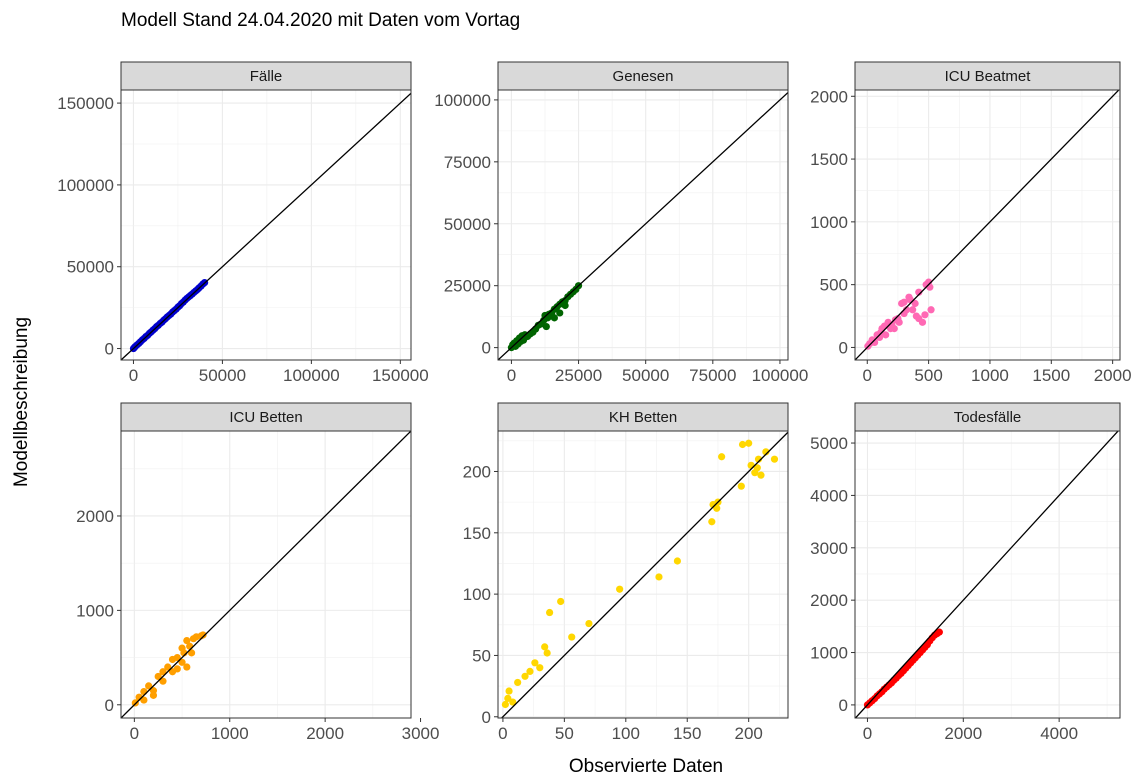  Describe the element at coordinates (829, 96) in the screenshot. I see `y-tick-label: 2000` at that location.